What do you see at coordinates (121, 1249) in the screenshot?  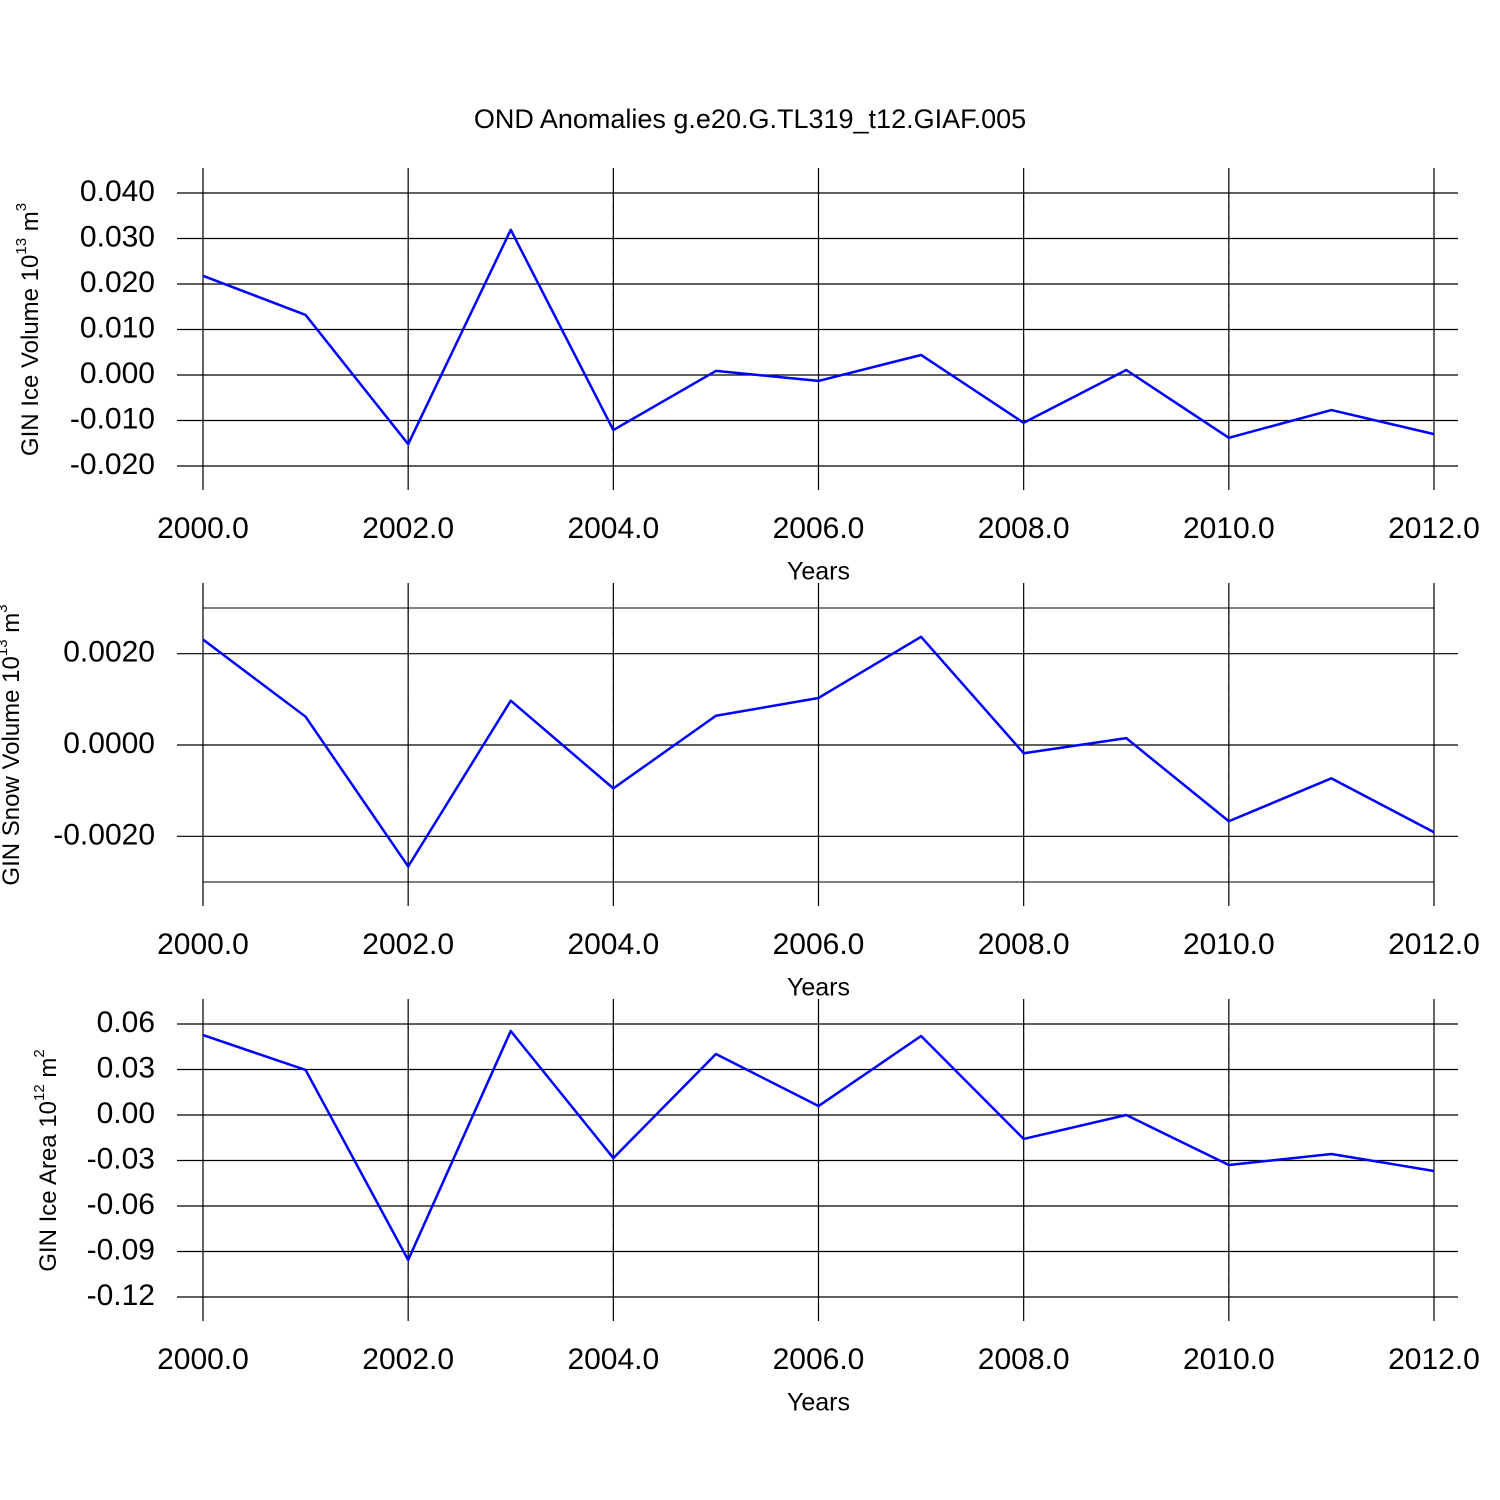 I see `y-tick-label: -0.09` at bounding box center [121, 1249].